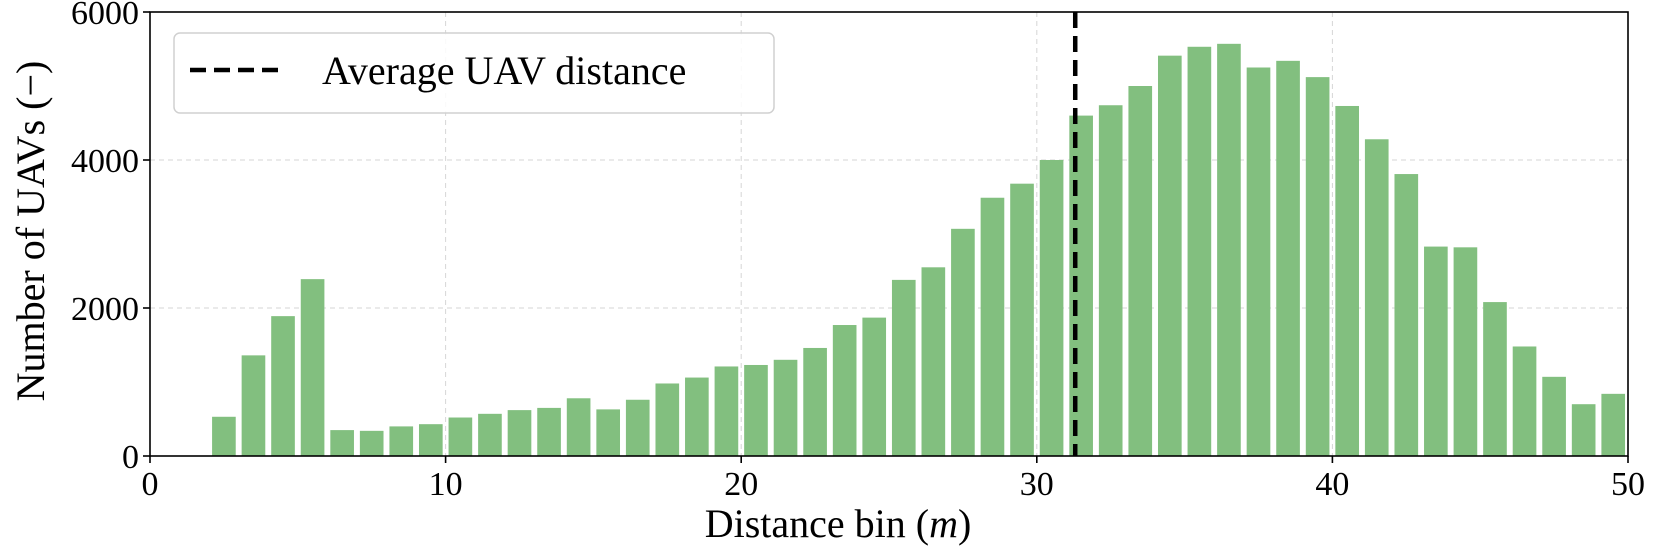 This screenshot has width=1661, height=554. I want to click on x-tick-label: 0, so click(150, 484).